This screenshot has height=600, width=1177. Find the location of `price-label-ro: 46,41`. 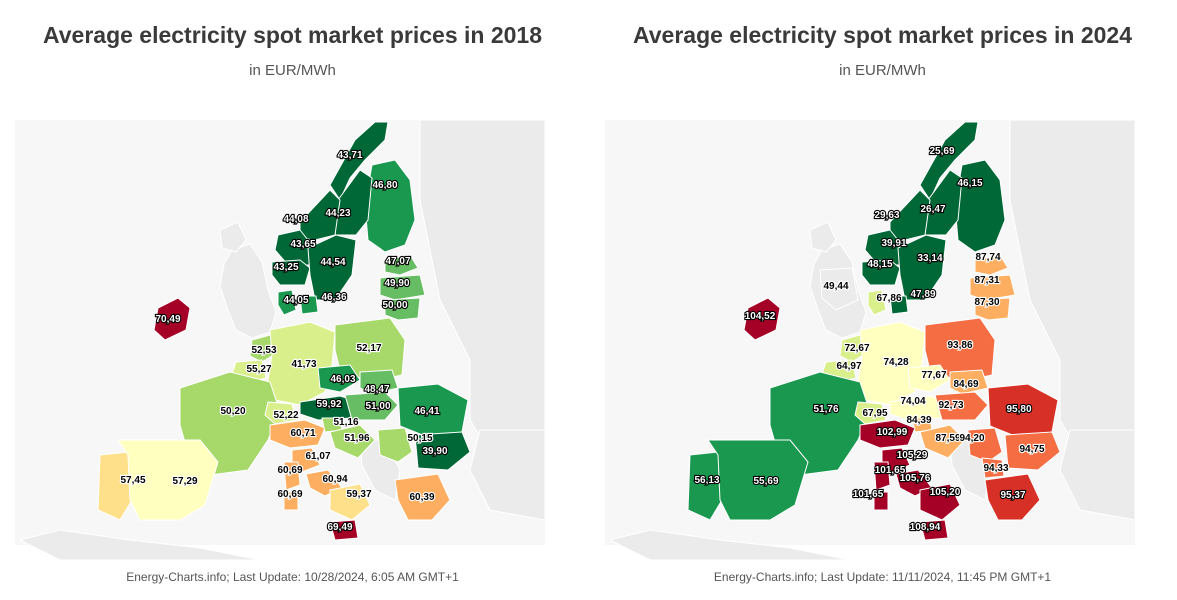

price-label-ro: 46,41 is located at coordinates (426, 411).